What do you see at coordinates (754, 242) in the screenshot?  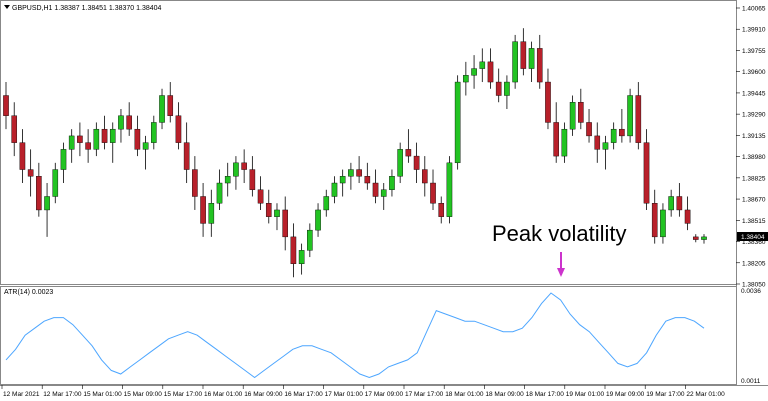 I see `price-label: 1.38360` at bounding box center [754, 242].